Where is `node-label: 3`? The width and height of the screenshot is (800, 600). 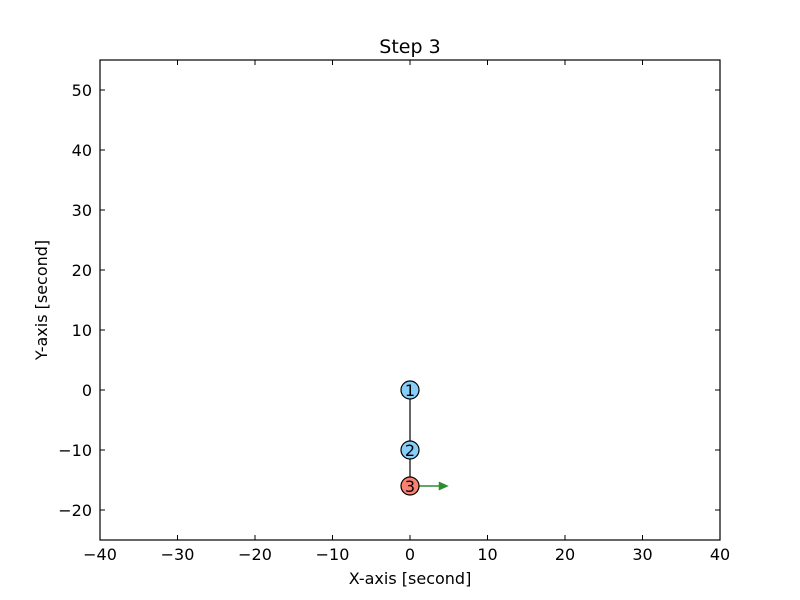
node-label: 3 is located at coordinates (410, 486).